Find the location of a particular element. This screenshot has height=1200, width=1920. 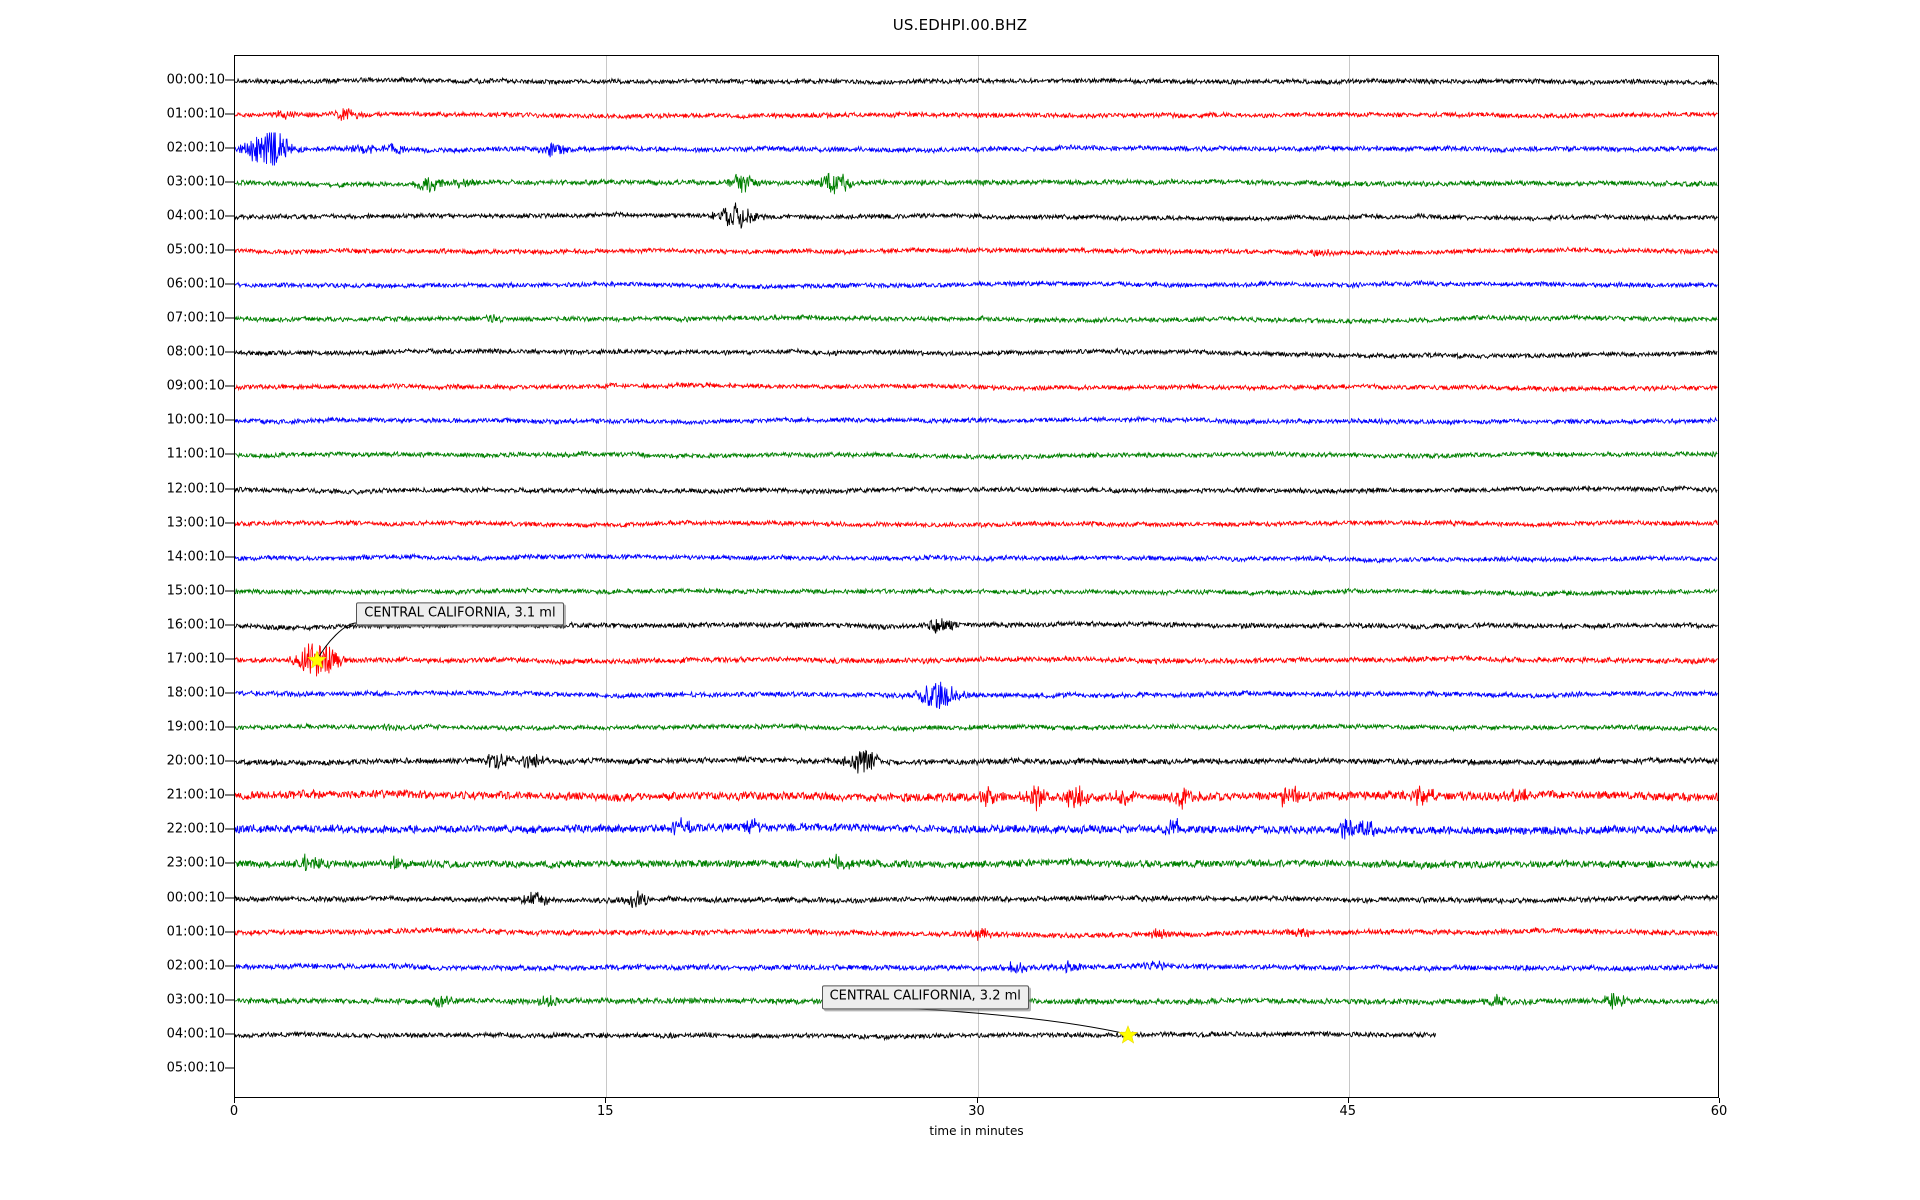

y-tick-27: 03:00:10 is located at coordinates (200, 999).